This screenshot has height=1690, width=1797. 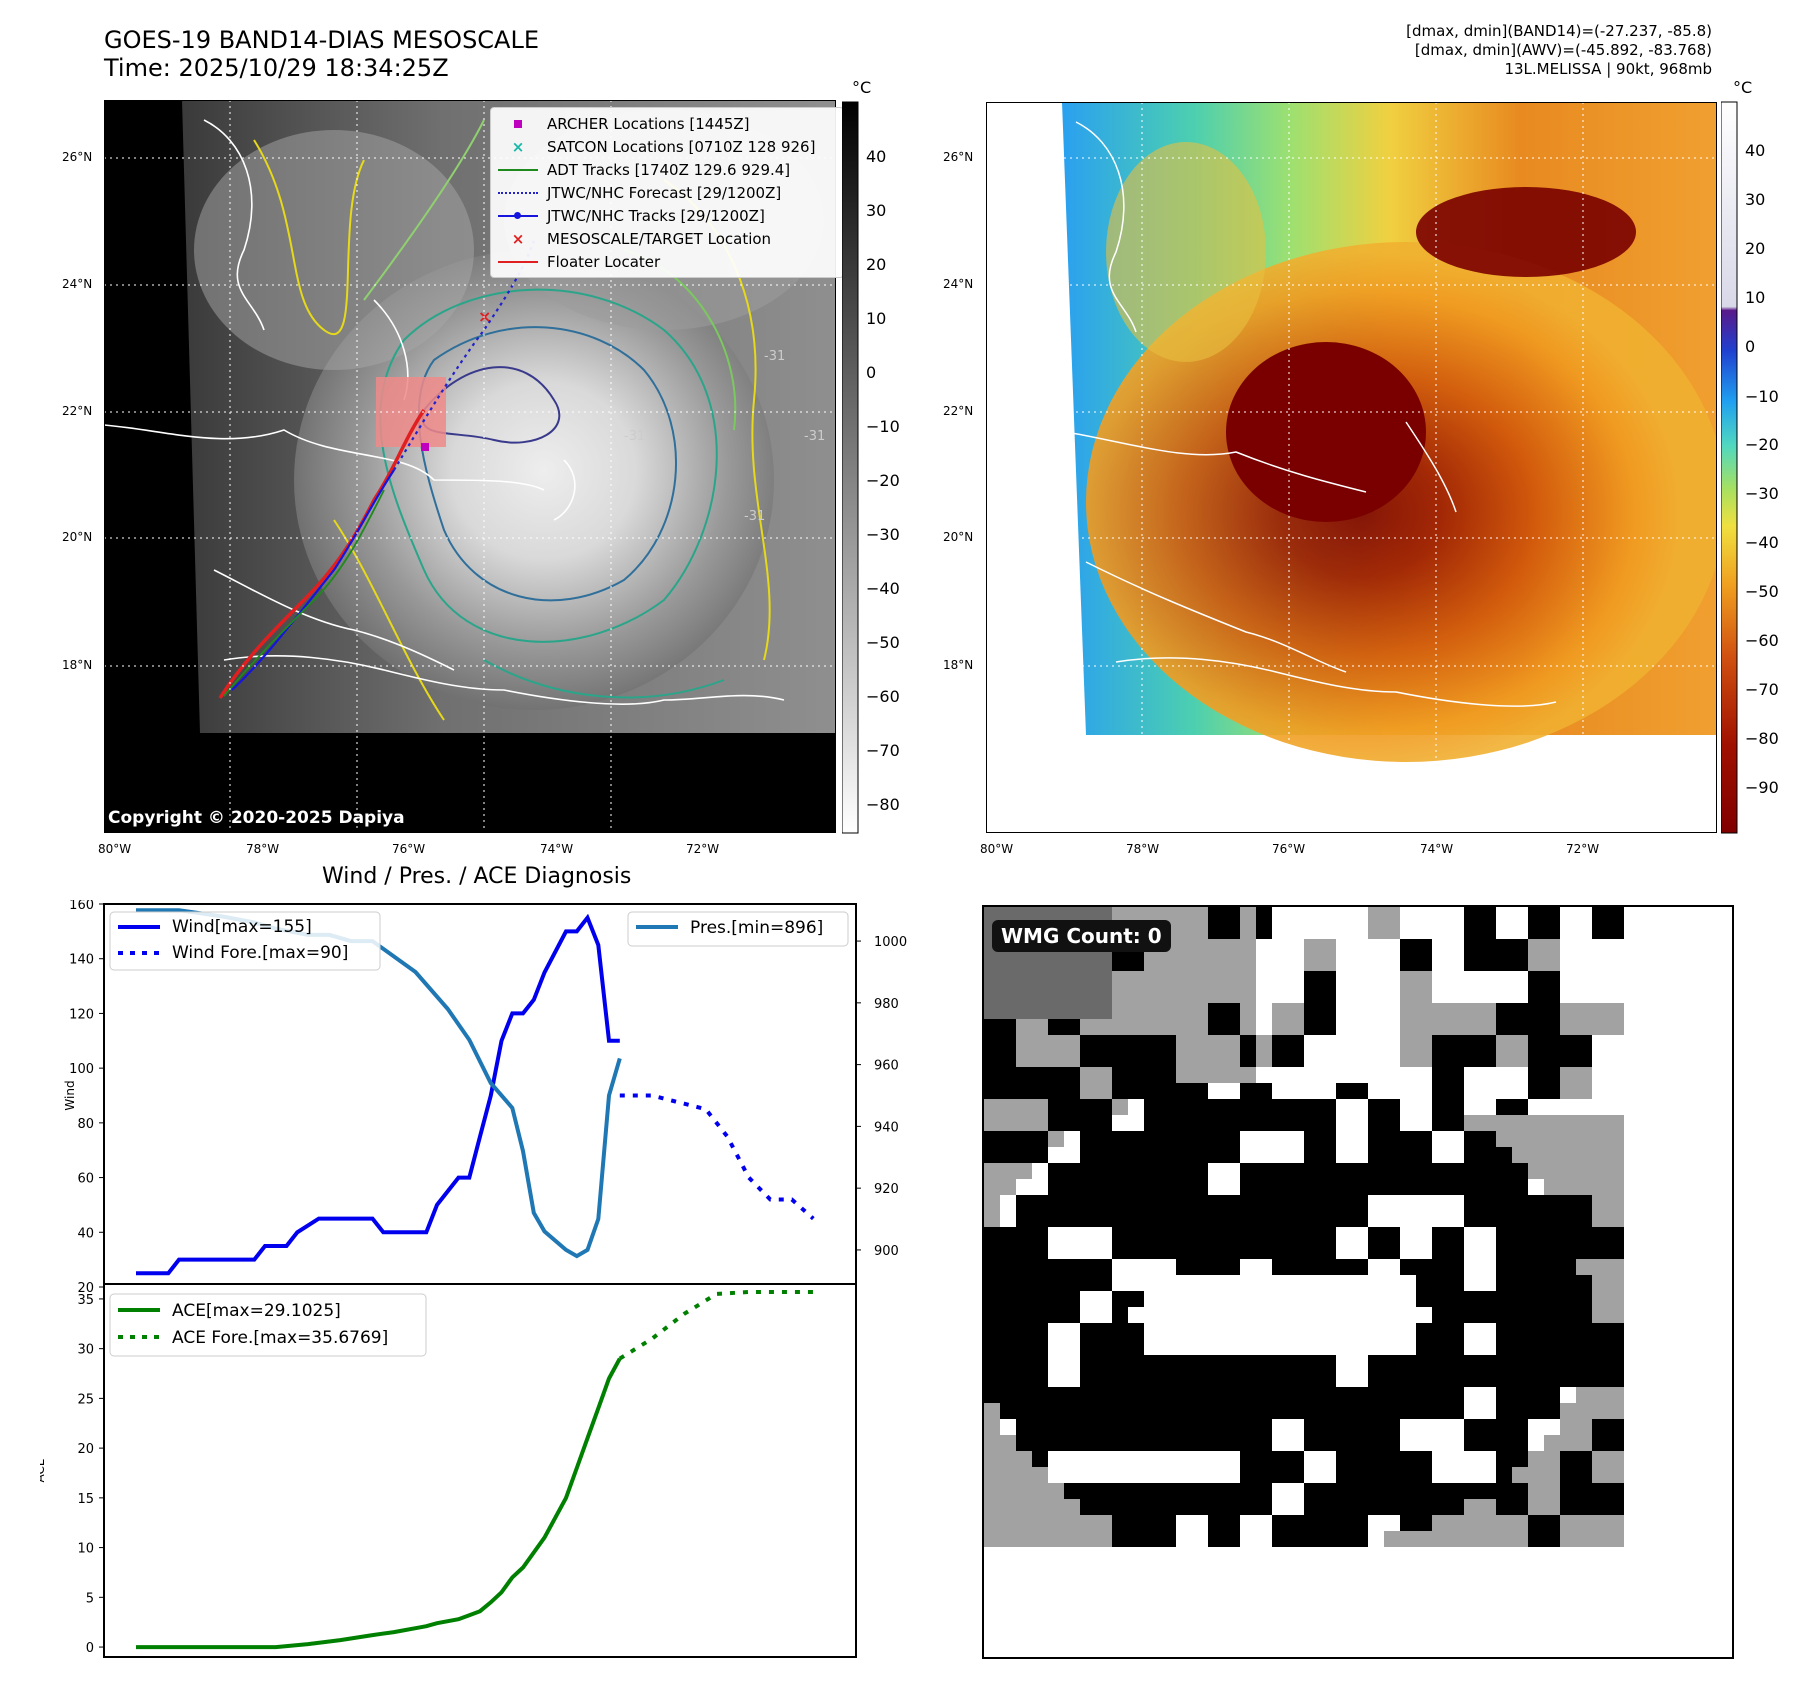 I want to click on diagnosis-title: Wind / Pres. / ACE Diagnosis, so click(x=477, y=876).